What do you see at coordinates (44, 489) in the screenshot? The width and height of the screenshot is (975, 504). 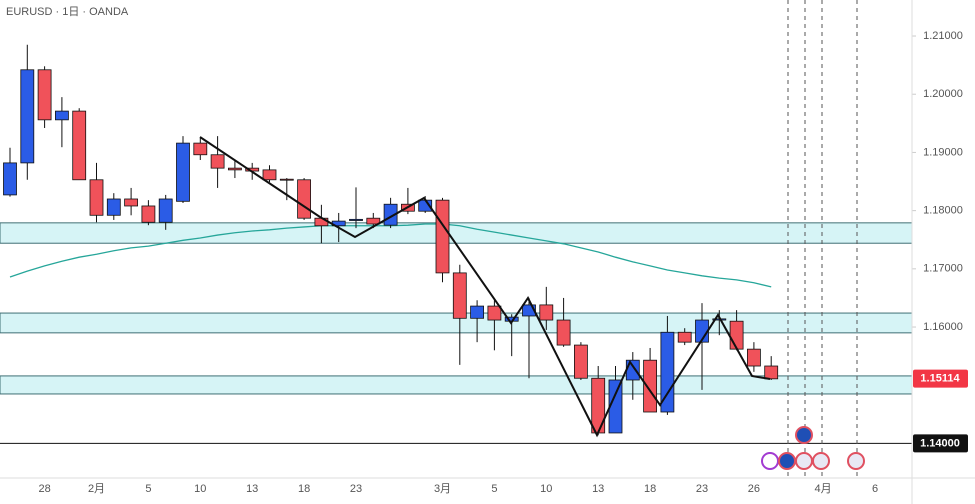 I see `x-tick-label: 28` at bounding box center [44, 489].